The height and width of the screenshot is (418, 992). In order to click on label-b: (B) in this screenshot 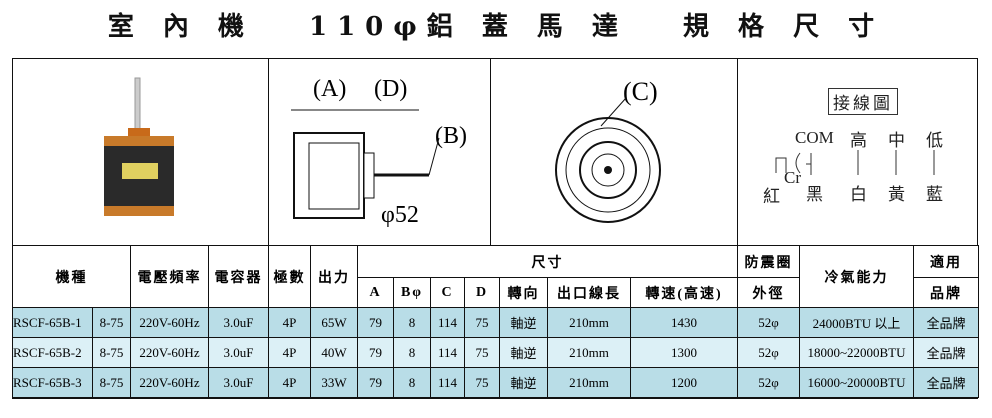, I will do `click(451, 136)`.